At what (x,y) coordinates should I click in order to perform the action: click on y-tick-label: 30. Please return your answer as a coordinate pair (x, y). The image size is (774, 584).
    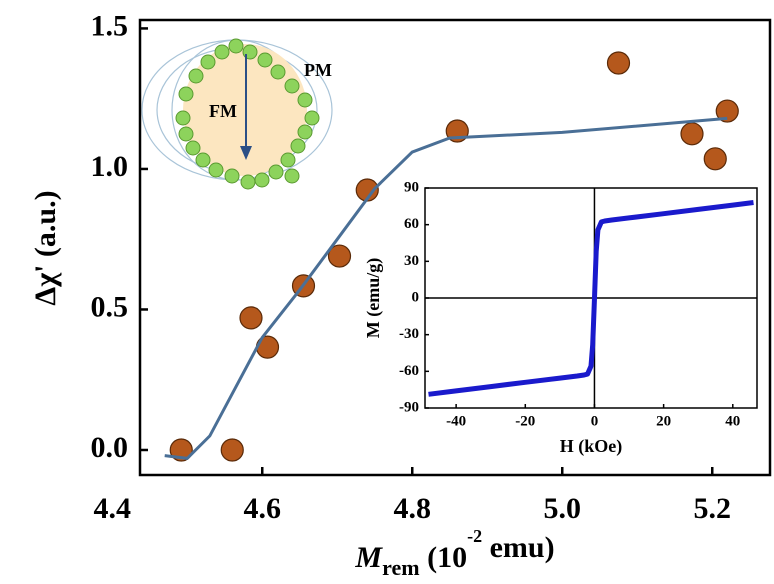
    Looking at the image, I should click on (411, 261).